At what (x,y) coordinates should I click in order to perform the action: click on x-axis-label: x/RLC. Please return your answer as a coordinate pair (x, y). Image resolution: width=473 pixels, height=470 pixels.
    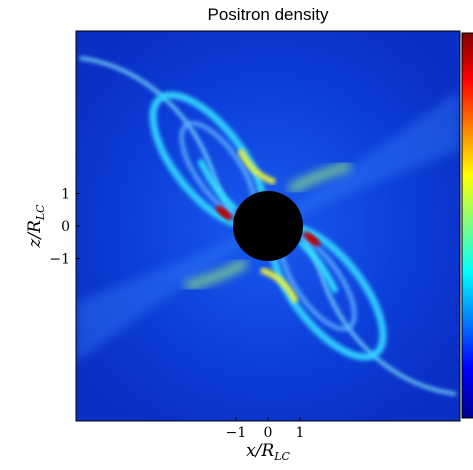
    Looking at the image, I should click on (268, 452).